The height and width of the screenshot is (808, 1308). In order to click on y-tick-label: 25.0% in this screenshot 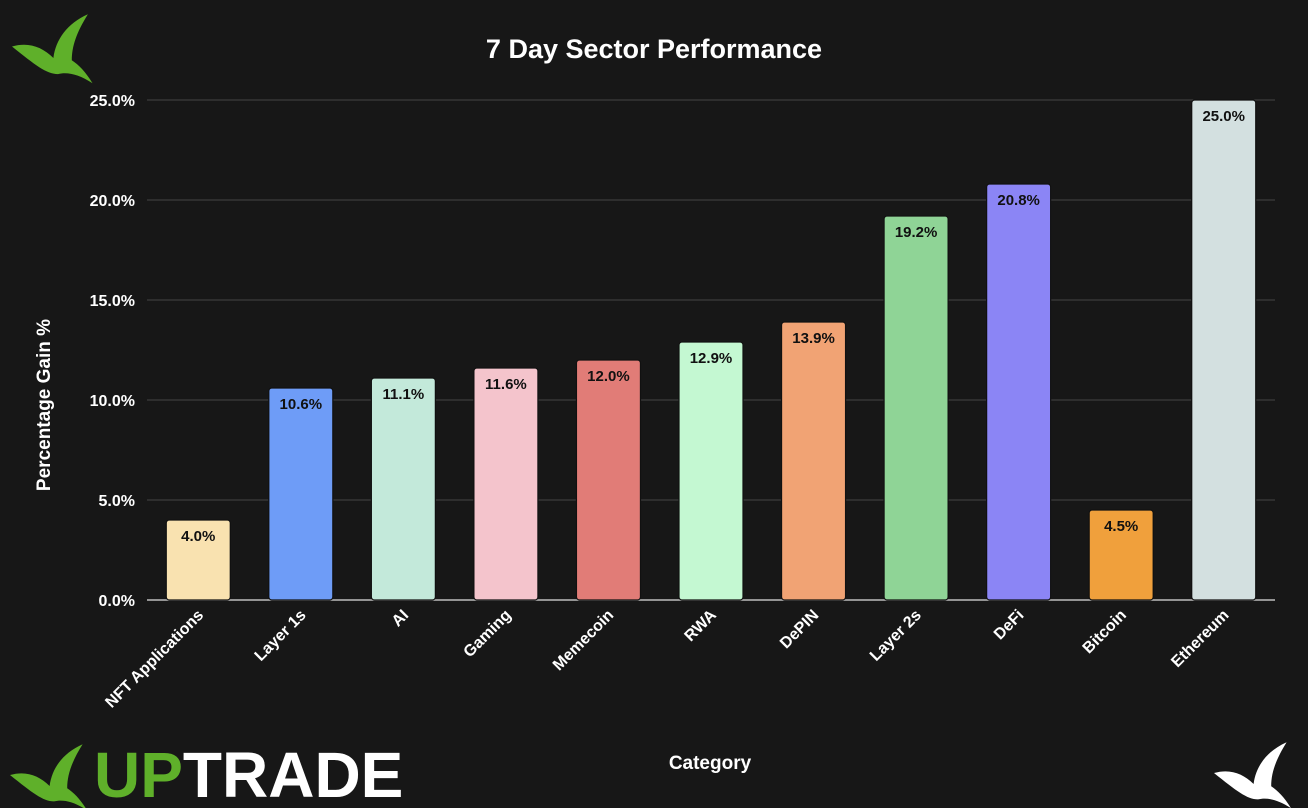, I will do `click(112, 101)`.